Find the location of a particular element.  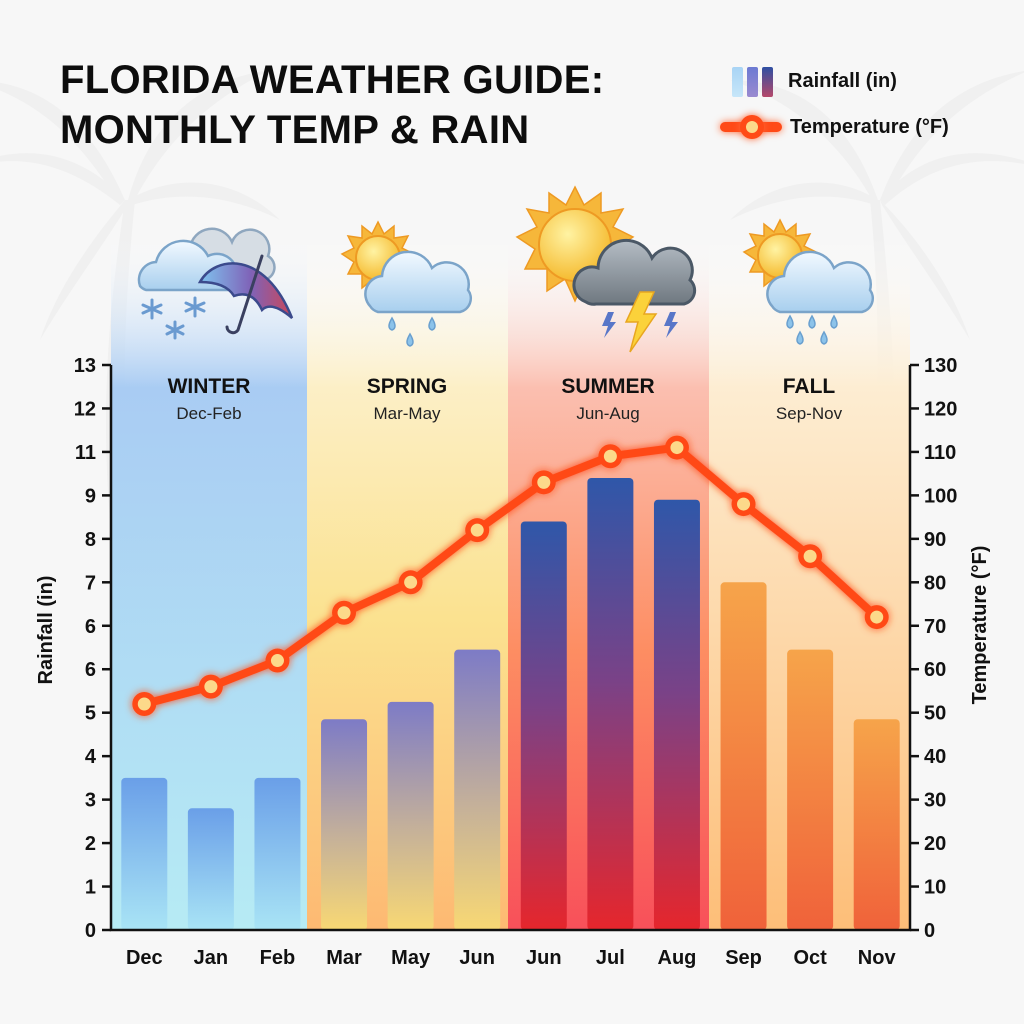

right-tick-label: 20 is located at coordinates (935, 844).